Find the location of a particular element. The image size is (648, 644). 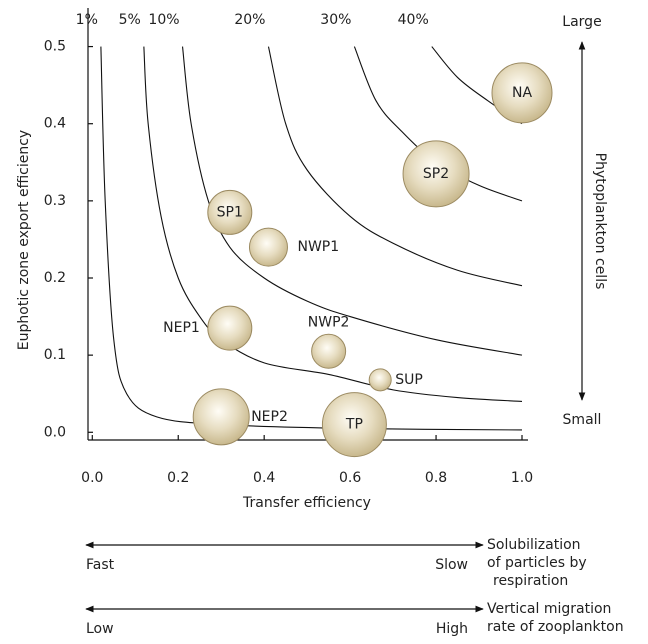

bubble-label: SP2 is located at coordinates (436, 174).